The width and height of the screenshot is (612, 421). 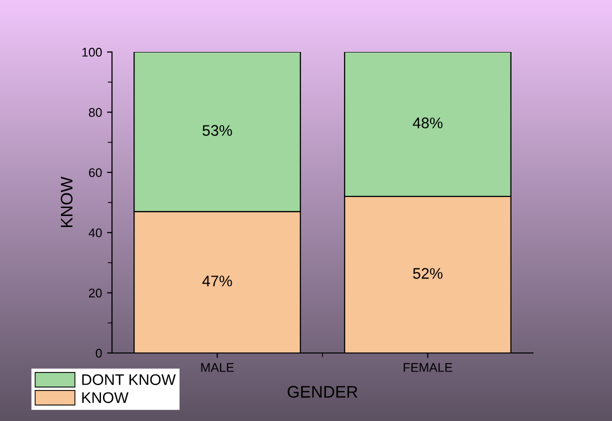 What do you see at coordinates (217, 367) in the screenshot?
I see `x-tick-label: MALE` at bounding box center [217, 367].